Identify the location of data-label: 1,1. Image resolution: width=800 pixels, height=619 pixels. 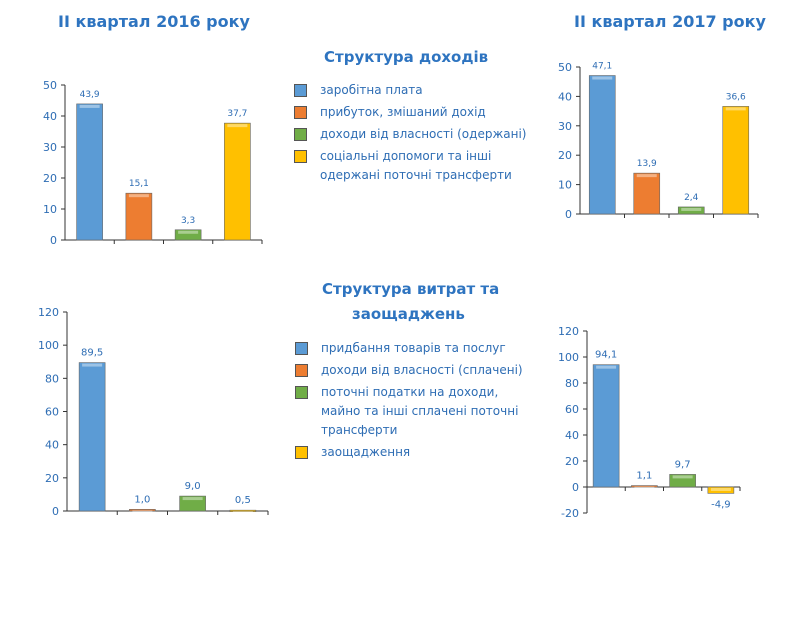
(644, 476).